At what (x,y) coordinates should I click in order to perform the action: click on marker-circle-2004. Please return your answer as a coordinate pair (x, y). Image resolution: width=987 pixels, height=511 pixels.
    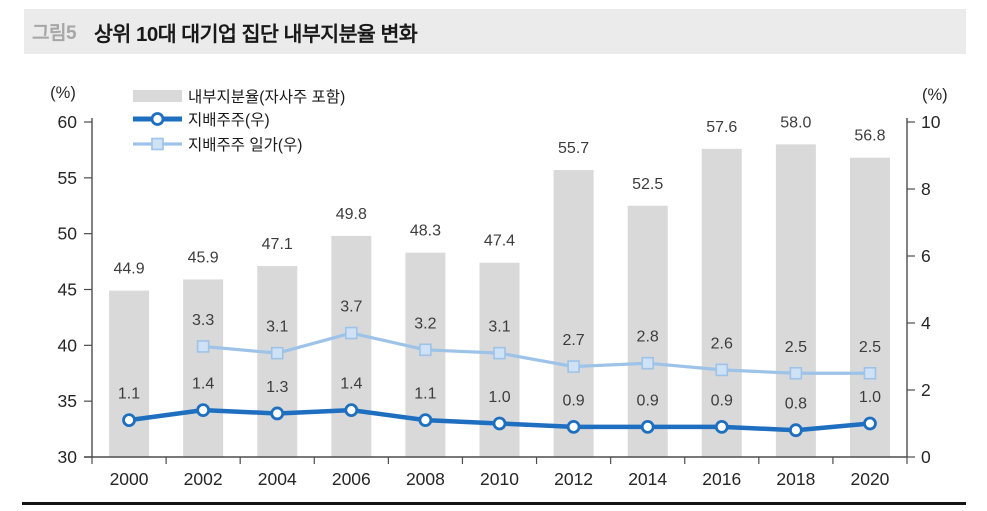
    Looking at the image, I should click on (277, 413).